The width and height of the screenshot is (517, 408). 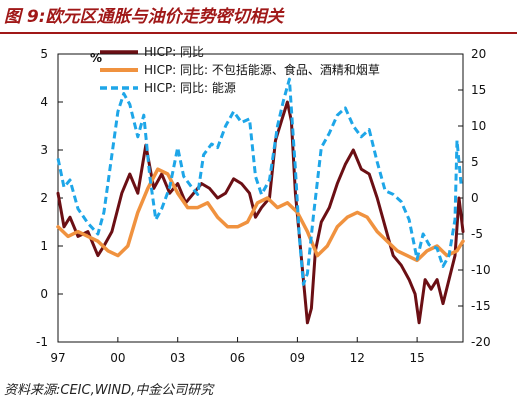 I want to click on right-axis-tick-label: 20, so click(x=478, y=54).